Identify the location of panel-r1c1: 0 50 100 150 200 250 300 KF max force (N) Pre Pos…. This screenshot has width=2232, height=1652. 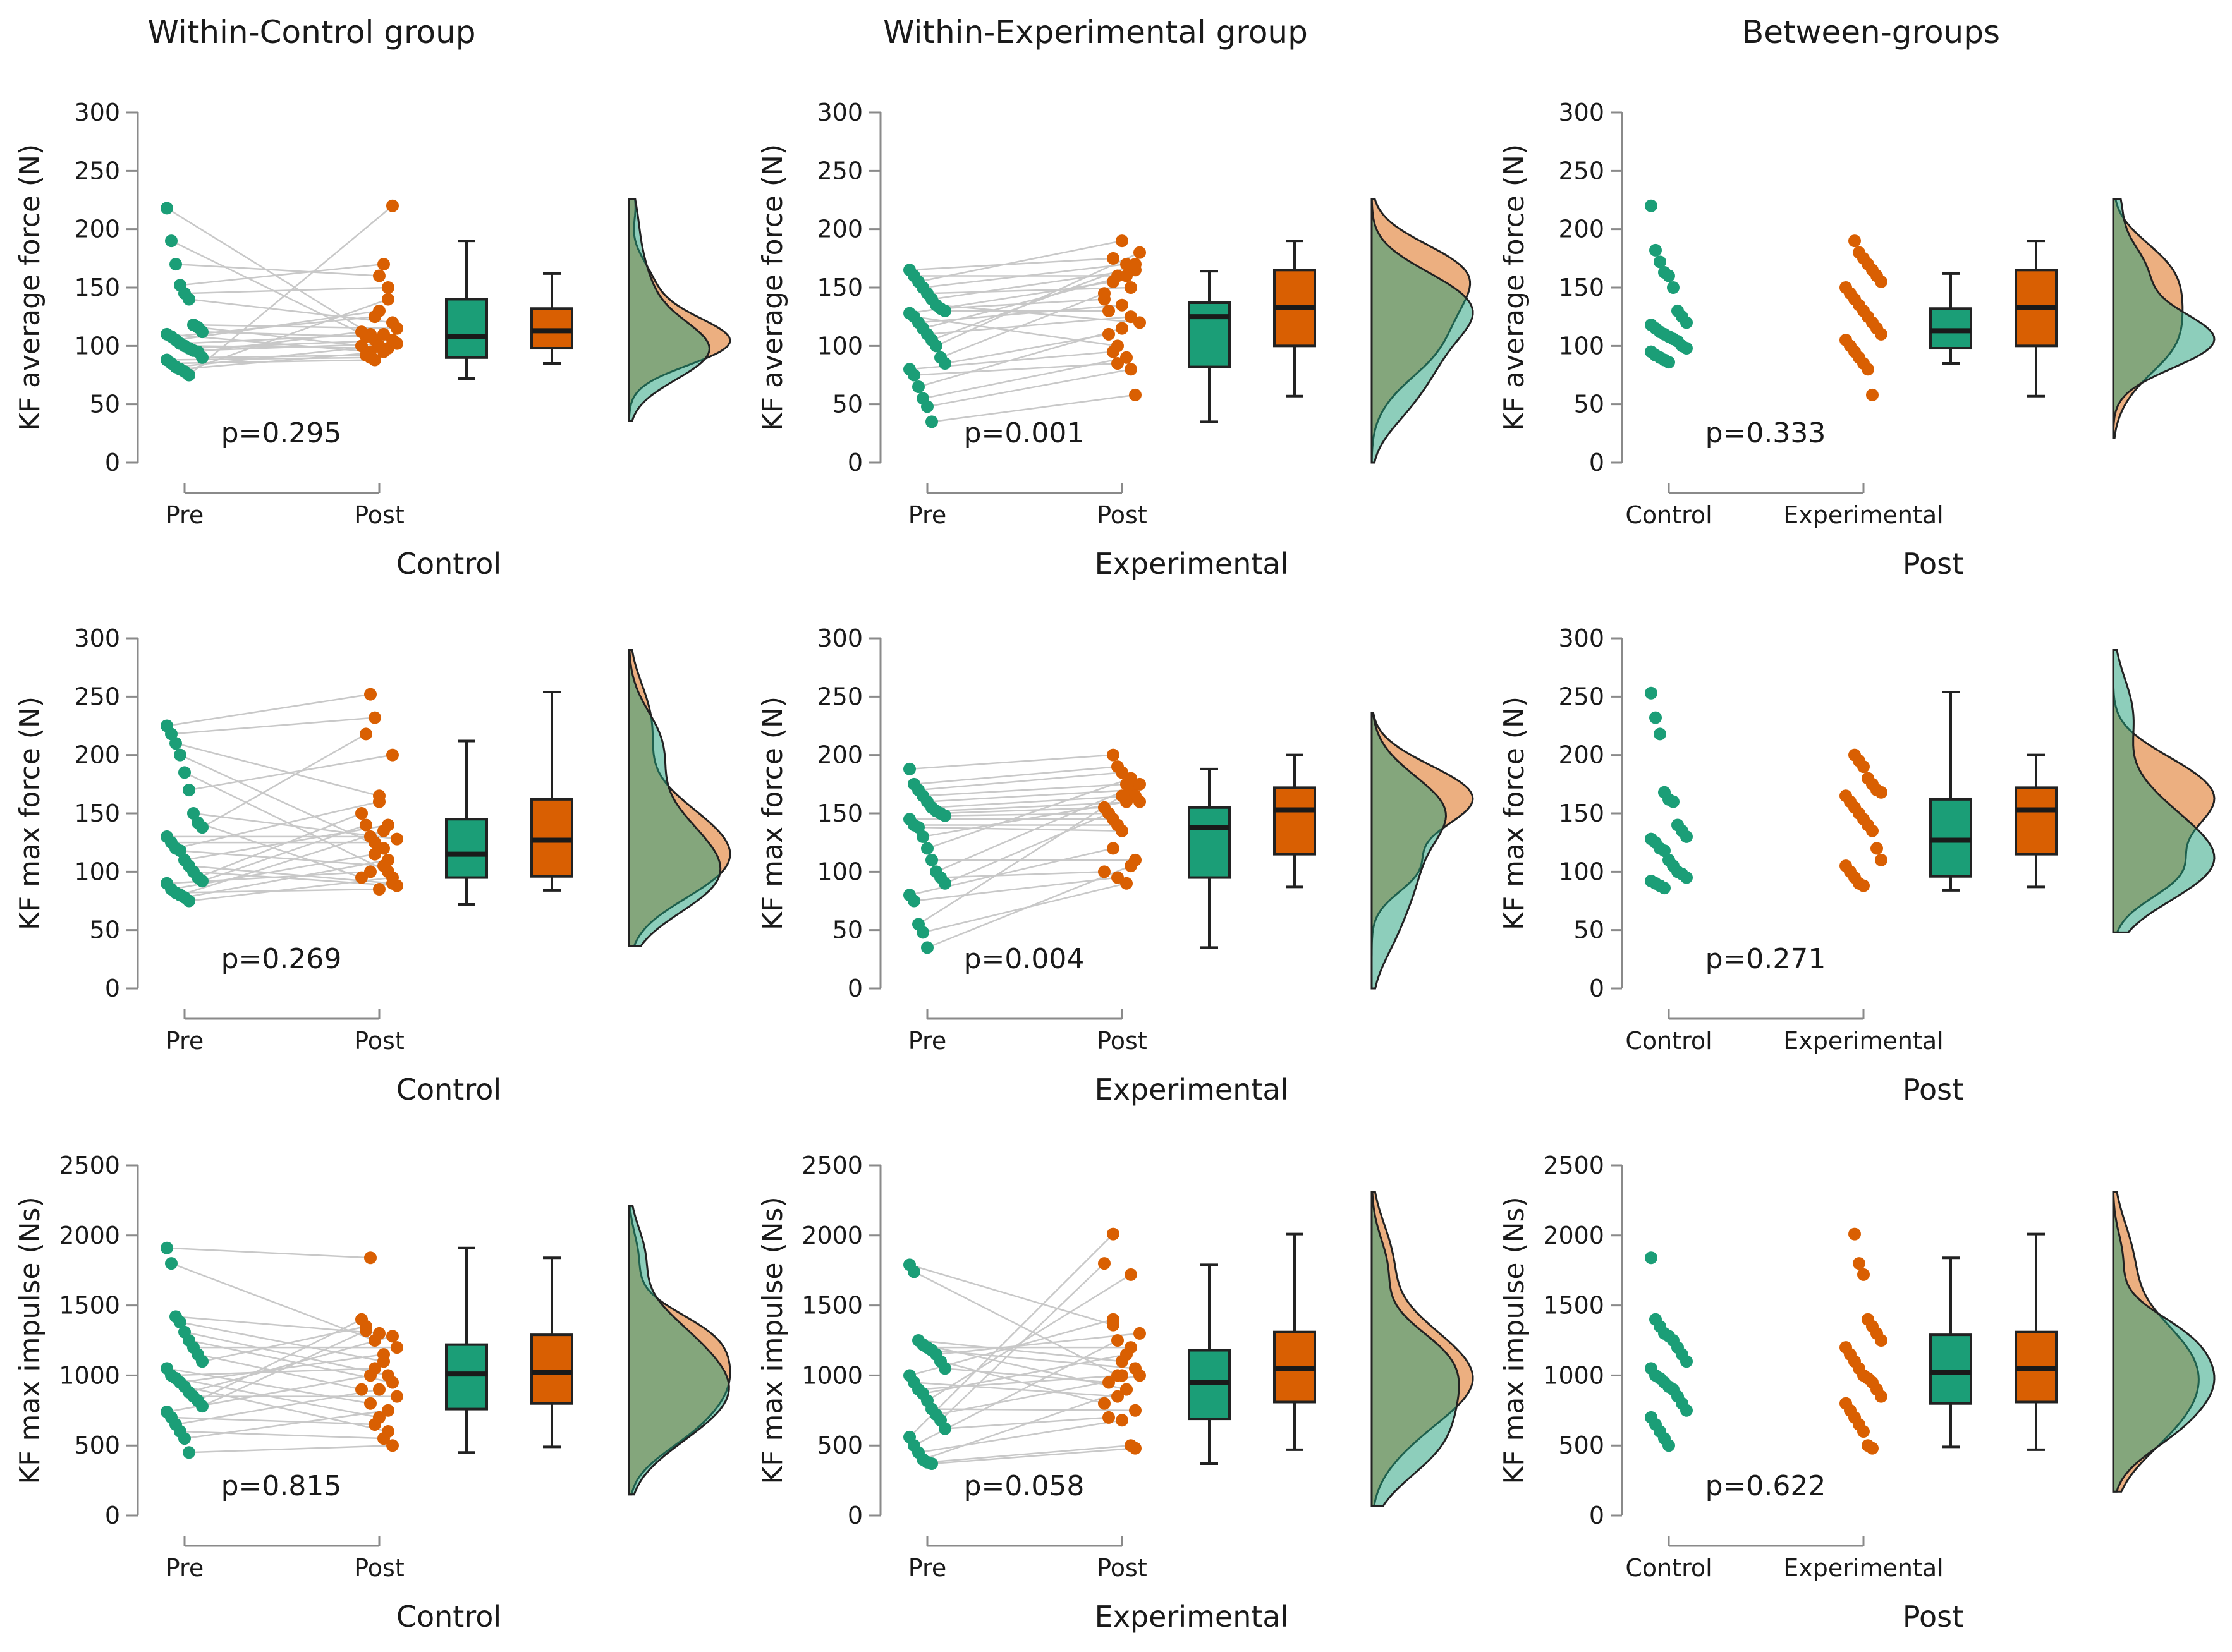
(1115, 866).